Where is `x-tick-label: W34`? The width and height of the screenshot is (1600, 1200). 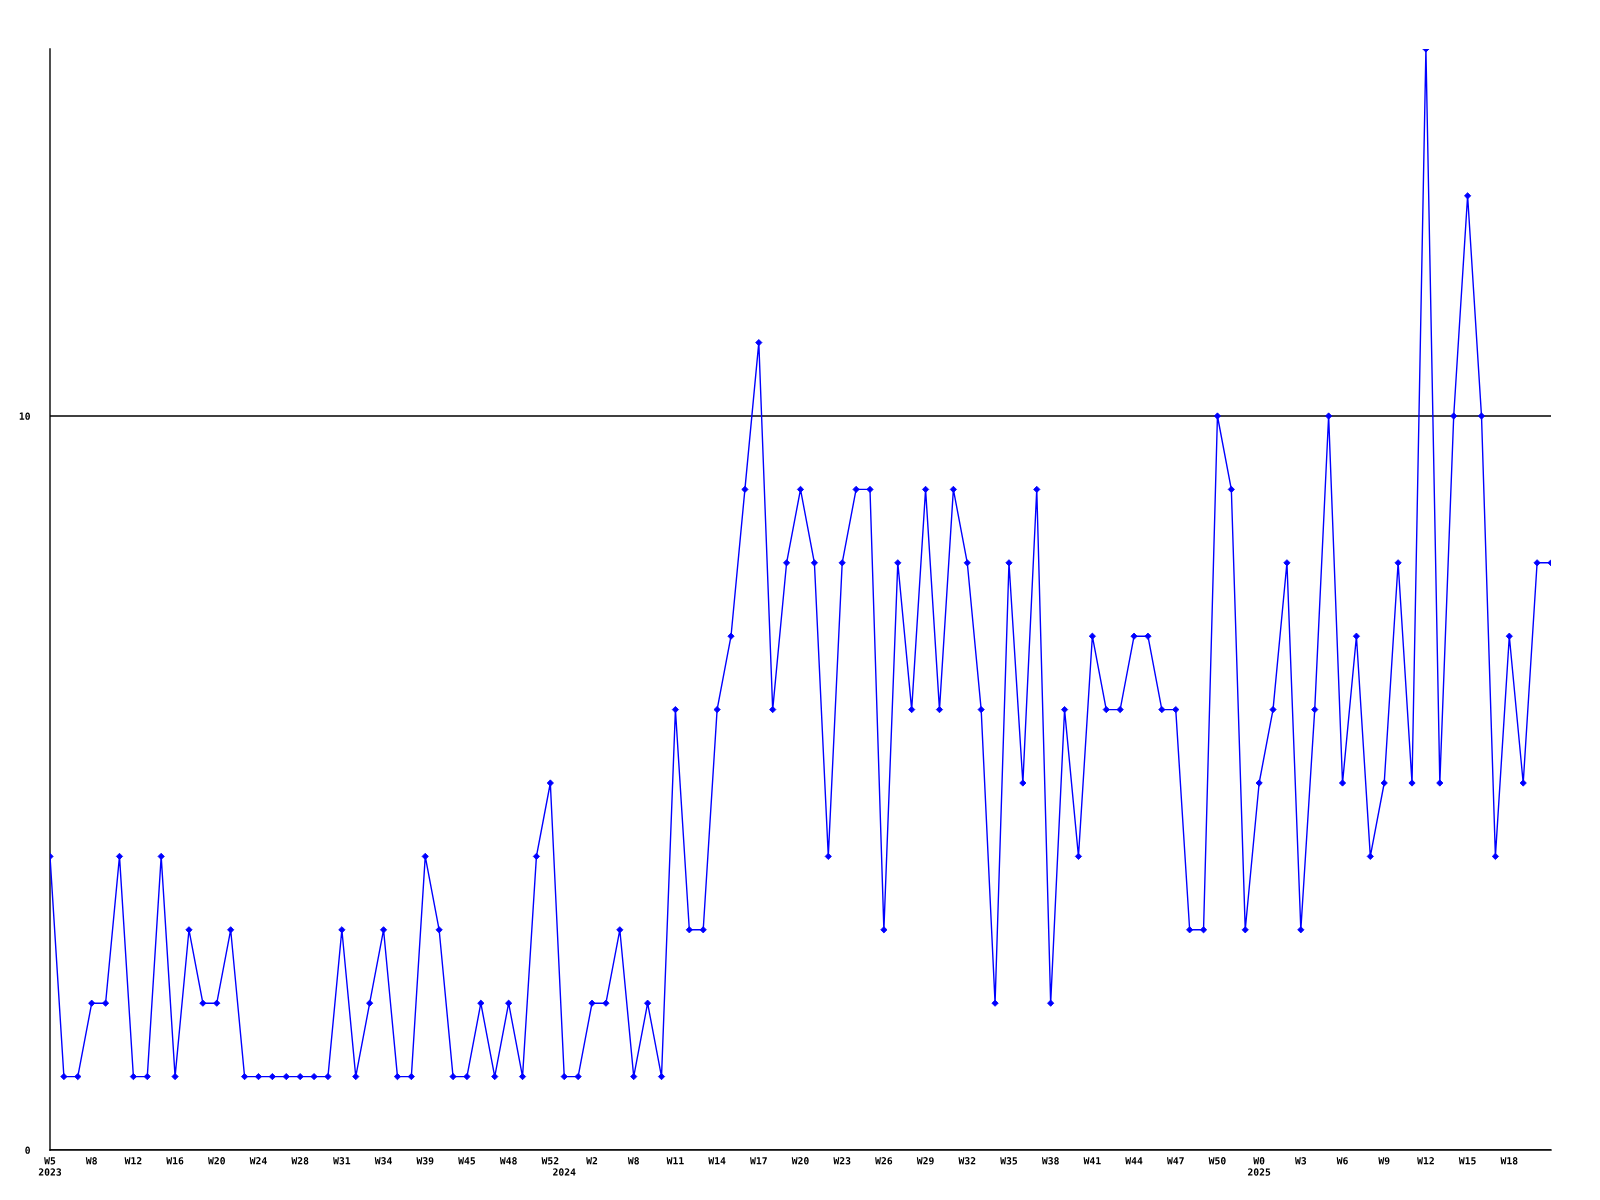
x-tick-label: W34 is located at coordinates (383, 1161).